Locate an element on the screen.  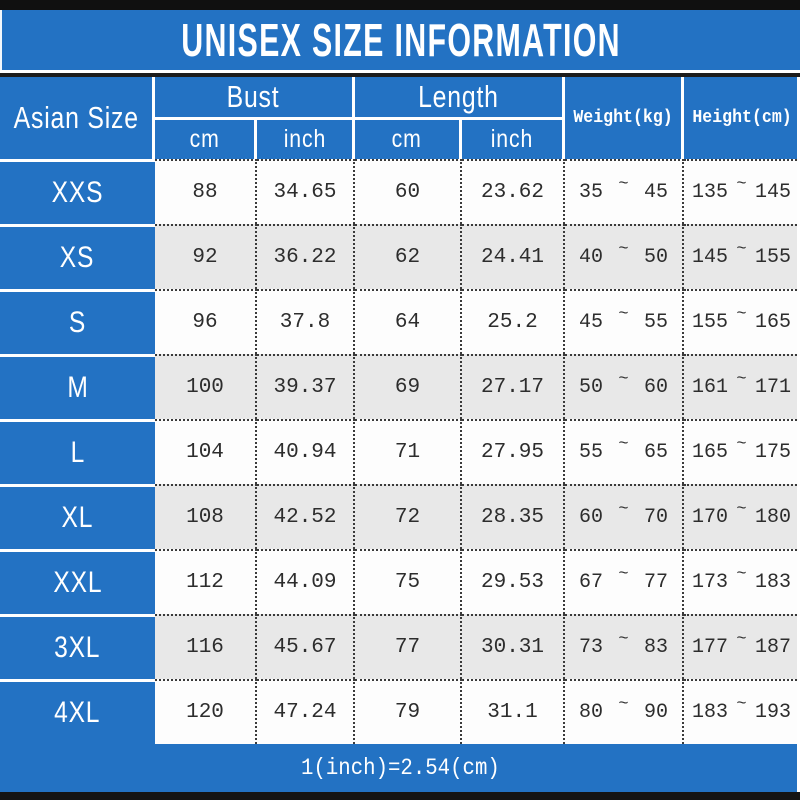
right-edge-strip is located at coordinates (798, 434).